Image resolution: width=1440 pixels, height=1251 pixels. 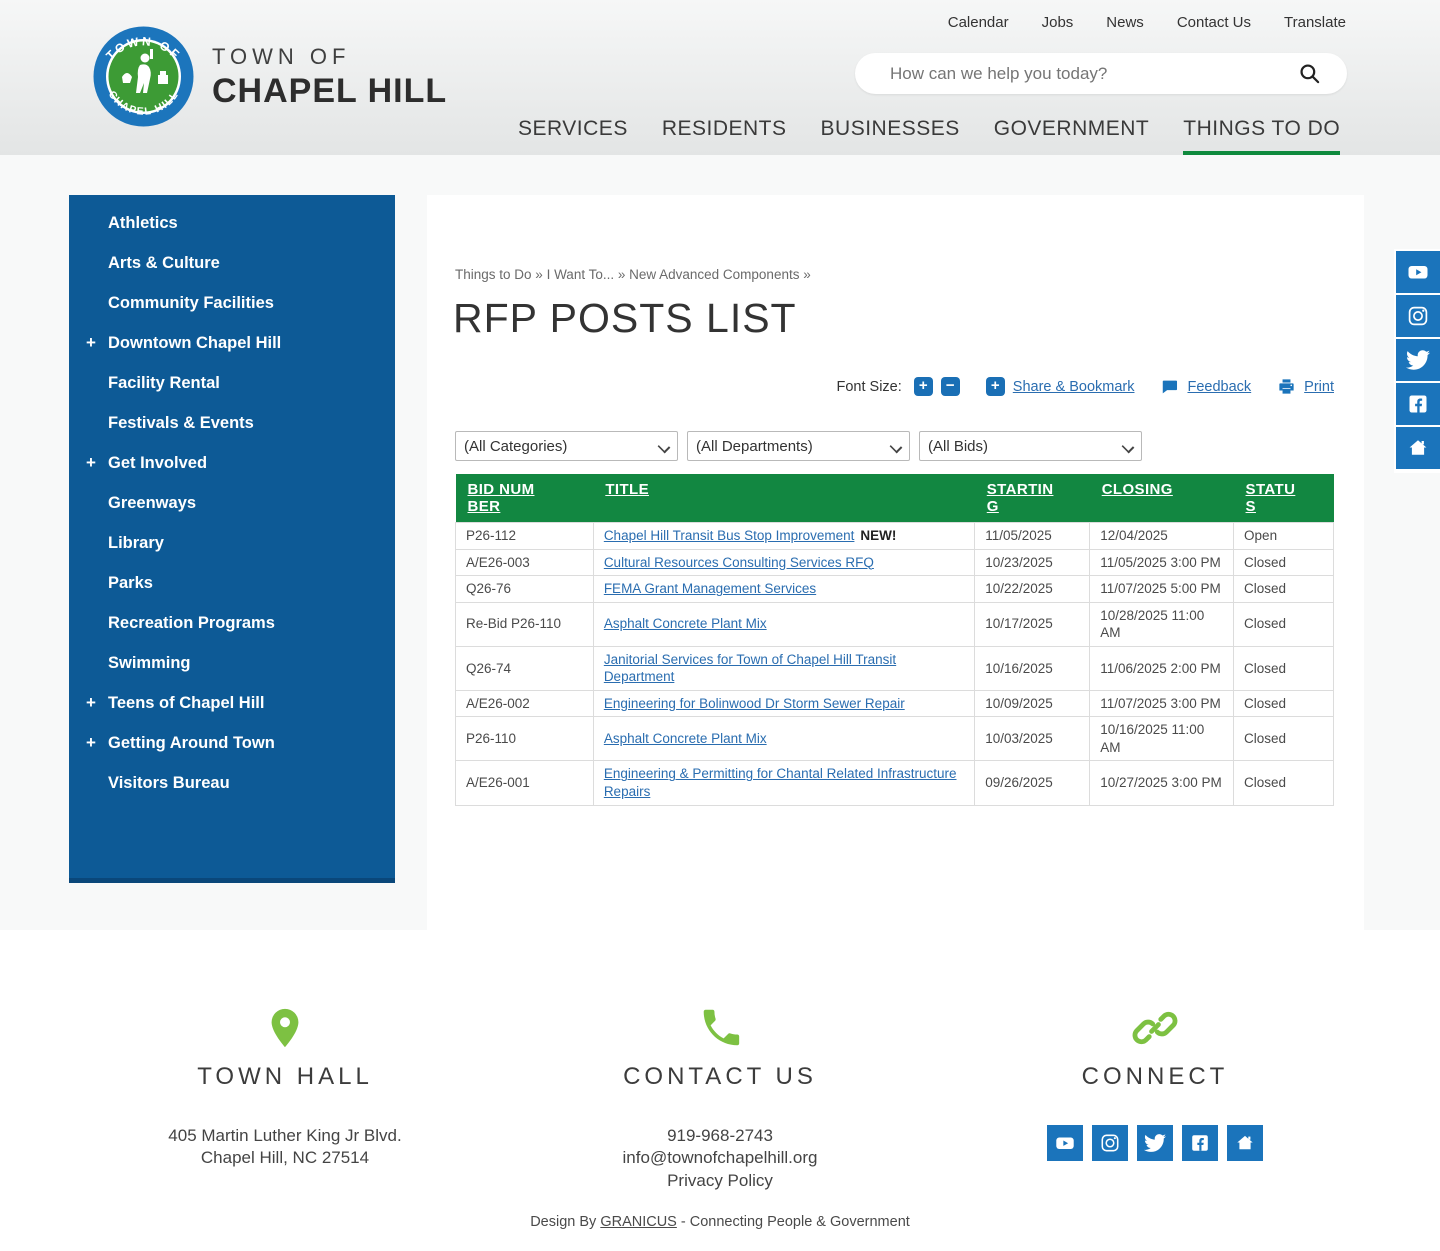 I want to click on breadcrumb-link: New Advanced Components, so click(x=714, y=274).